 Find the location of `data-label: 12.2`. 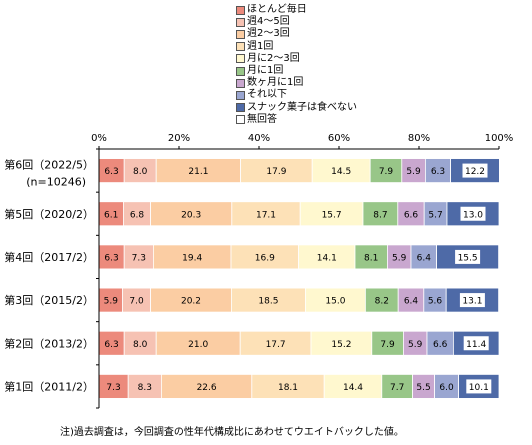

data-label: 12.2 is located at coordinates (475, 172).